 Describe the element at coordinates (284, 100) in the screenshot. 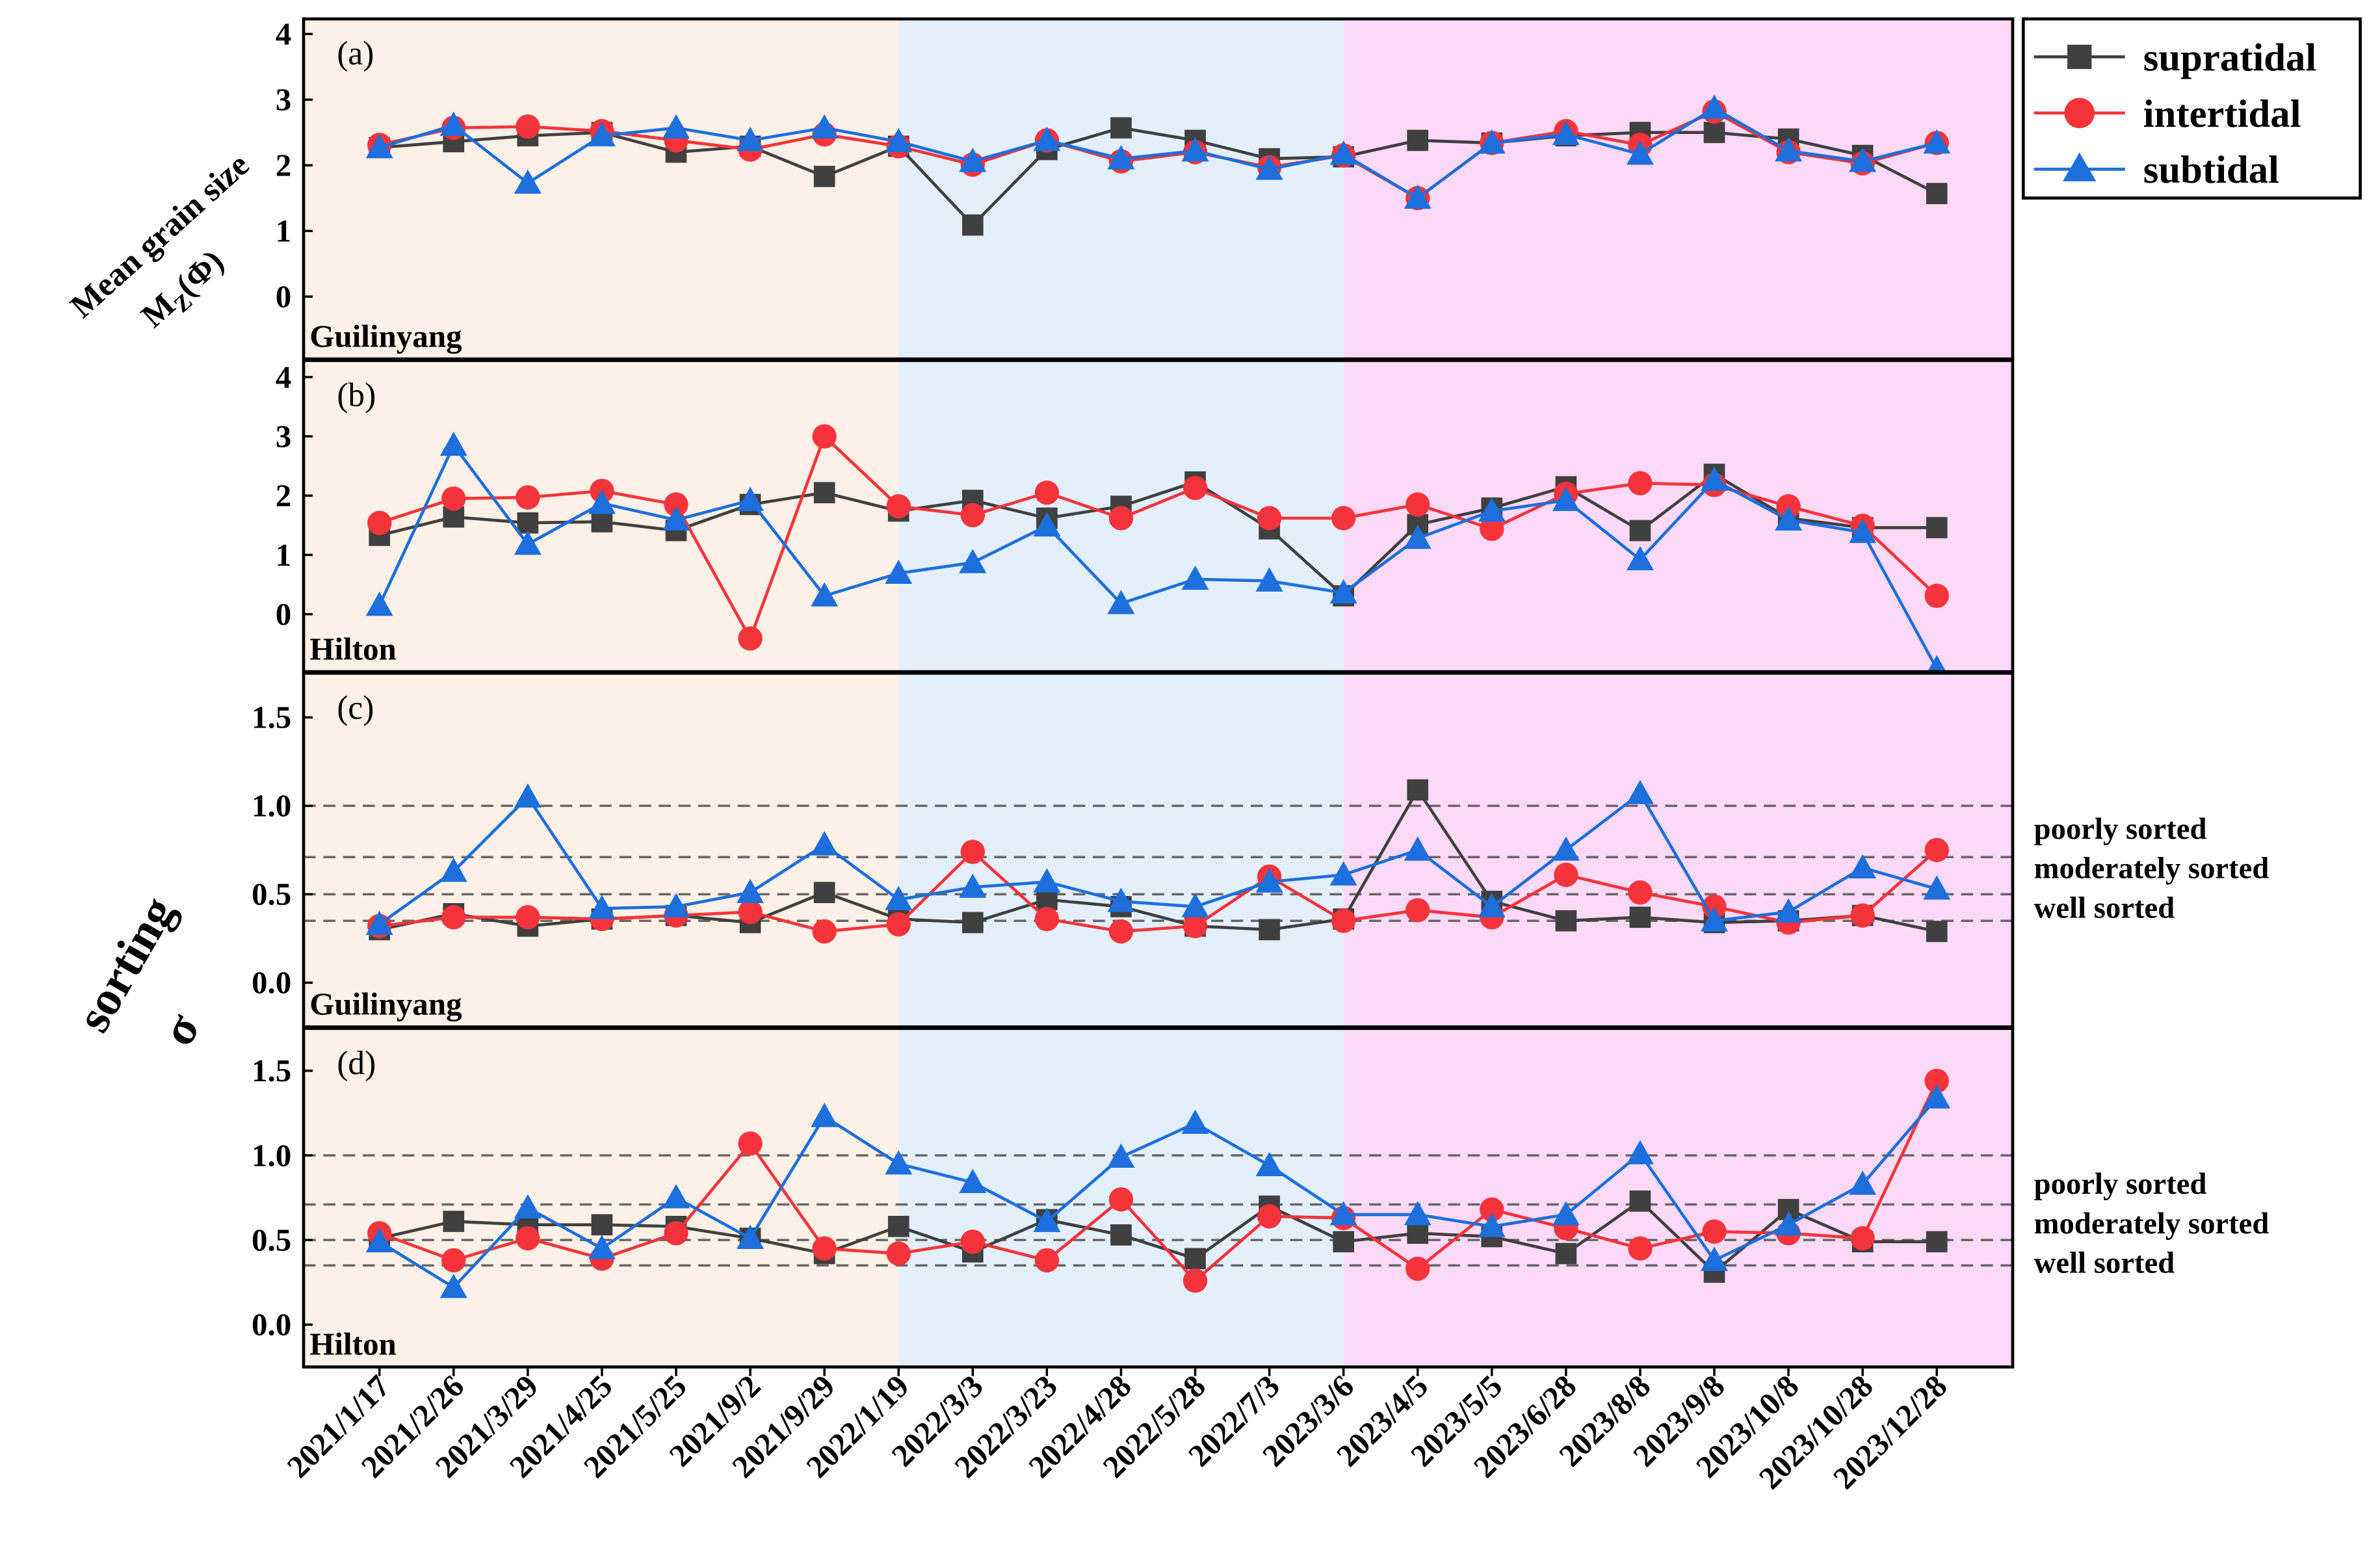

I see `y-tick-label: 3` at that location.